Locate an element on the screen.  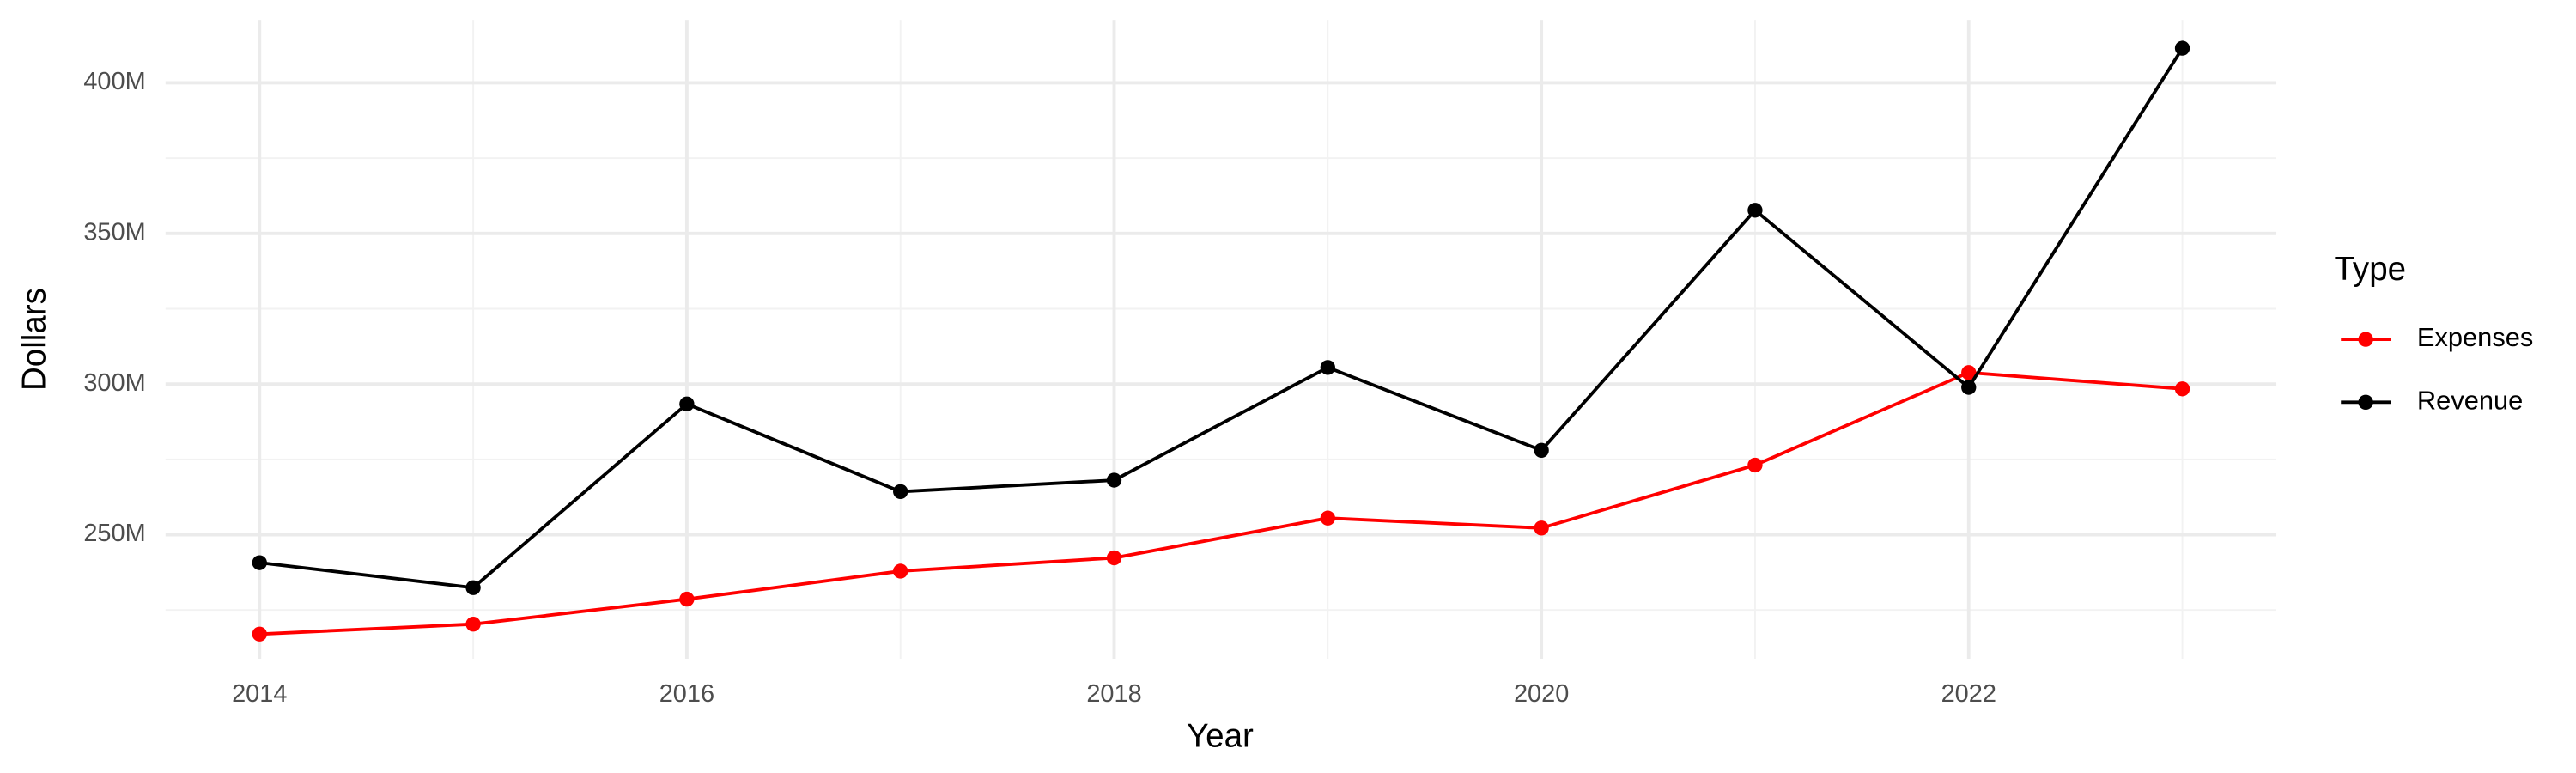
y-tick-label: 400M is located at coordinates (114, 81).